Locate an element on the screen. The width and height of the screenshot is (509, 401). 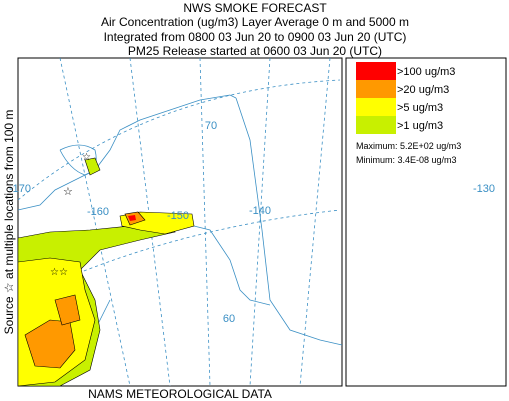
legend-label: >100 ug/m3 is located at coordinates (426, 72).